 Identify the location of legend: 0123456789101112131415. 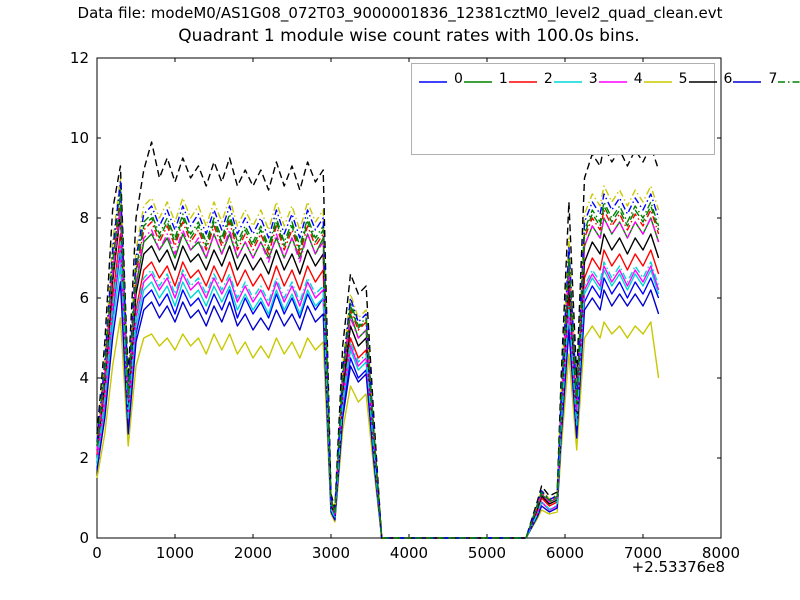
(605, 109).